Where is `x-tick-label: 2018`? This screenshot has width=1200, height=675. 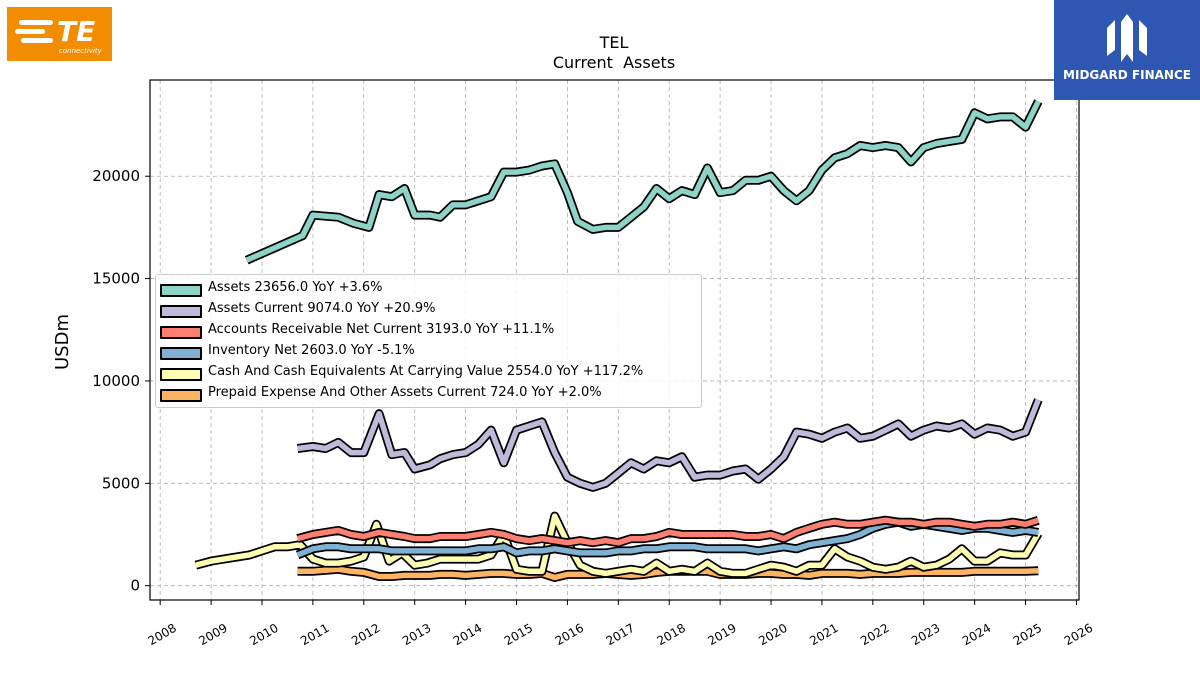 x-tick-label: 2018 is located at coordinates (670, 634).